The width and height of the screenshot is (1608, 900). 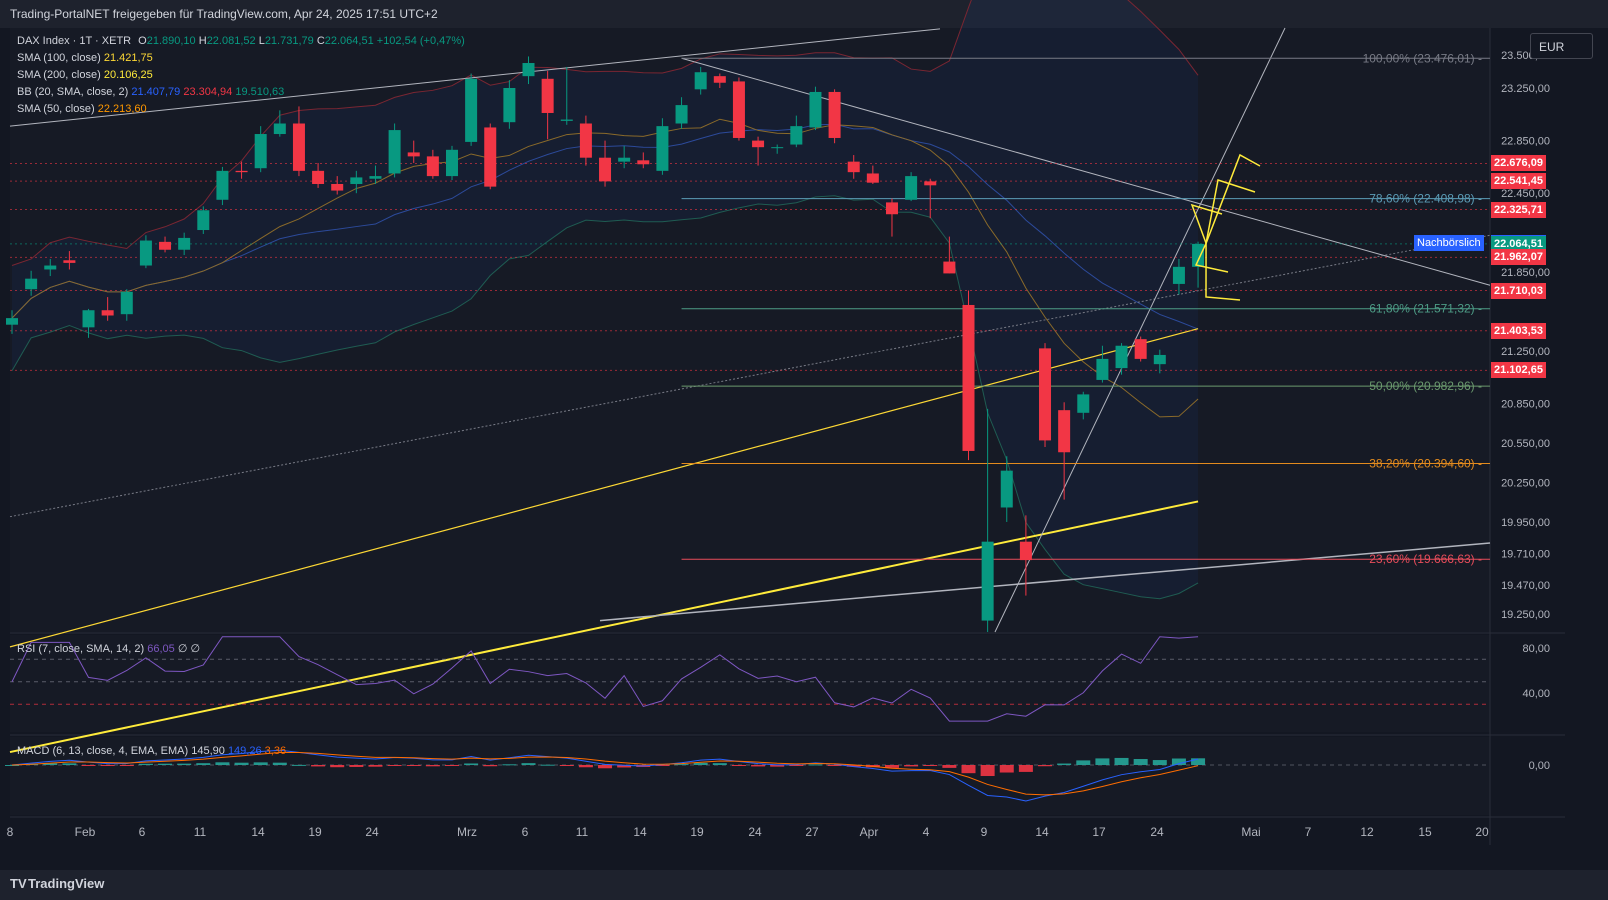 What do you see at coordinates (1539, 766) in the screenshot?
I see `macd-tick-0: 0,00` at bounding box center [1539, 766].